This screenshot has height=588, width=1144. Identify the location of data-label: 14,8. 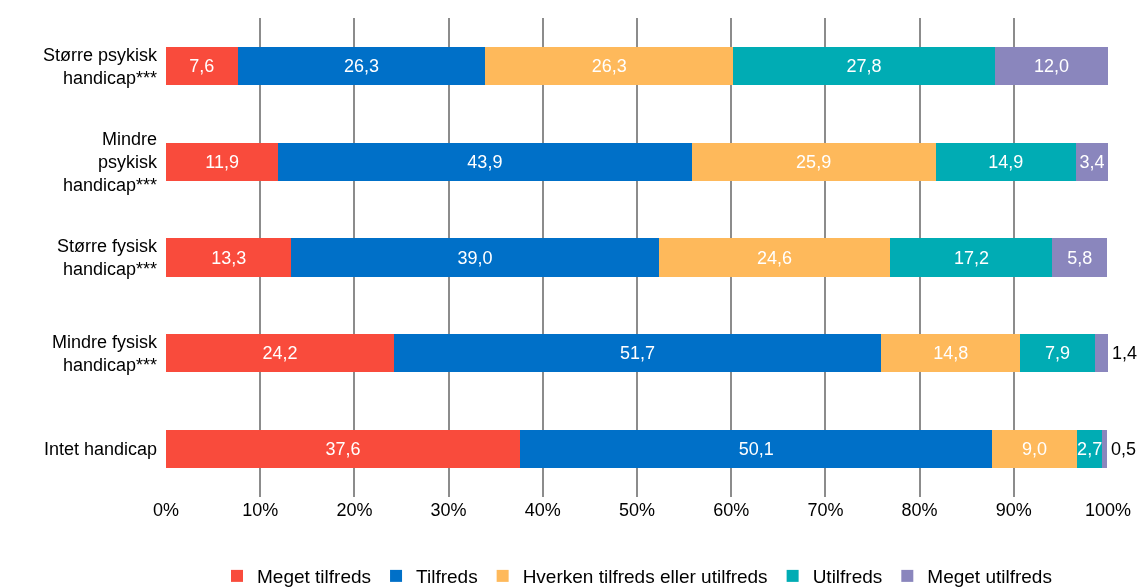
(951, 353).